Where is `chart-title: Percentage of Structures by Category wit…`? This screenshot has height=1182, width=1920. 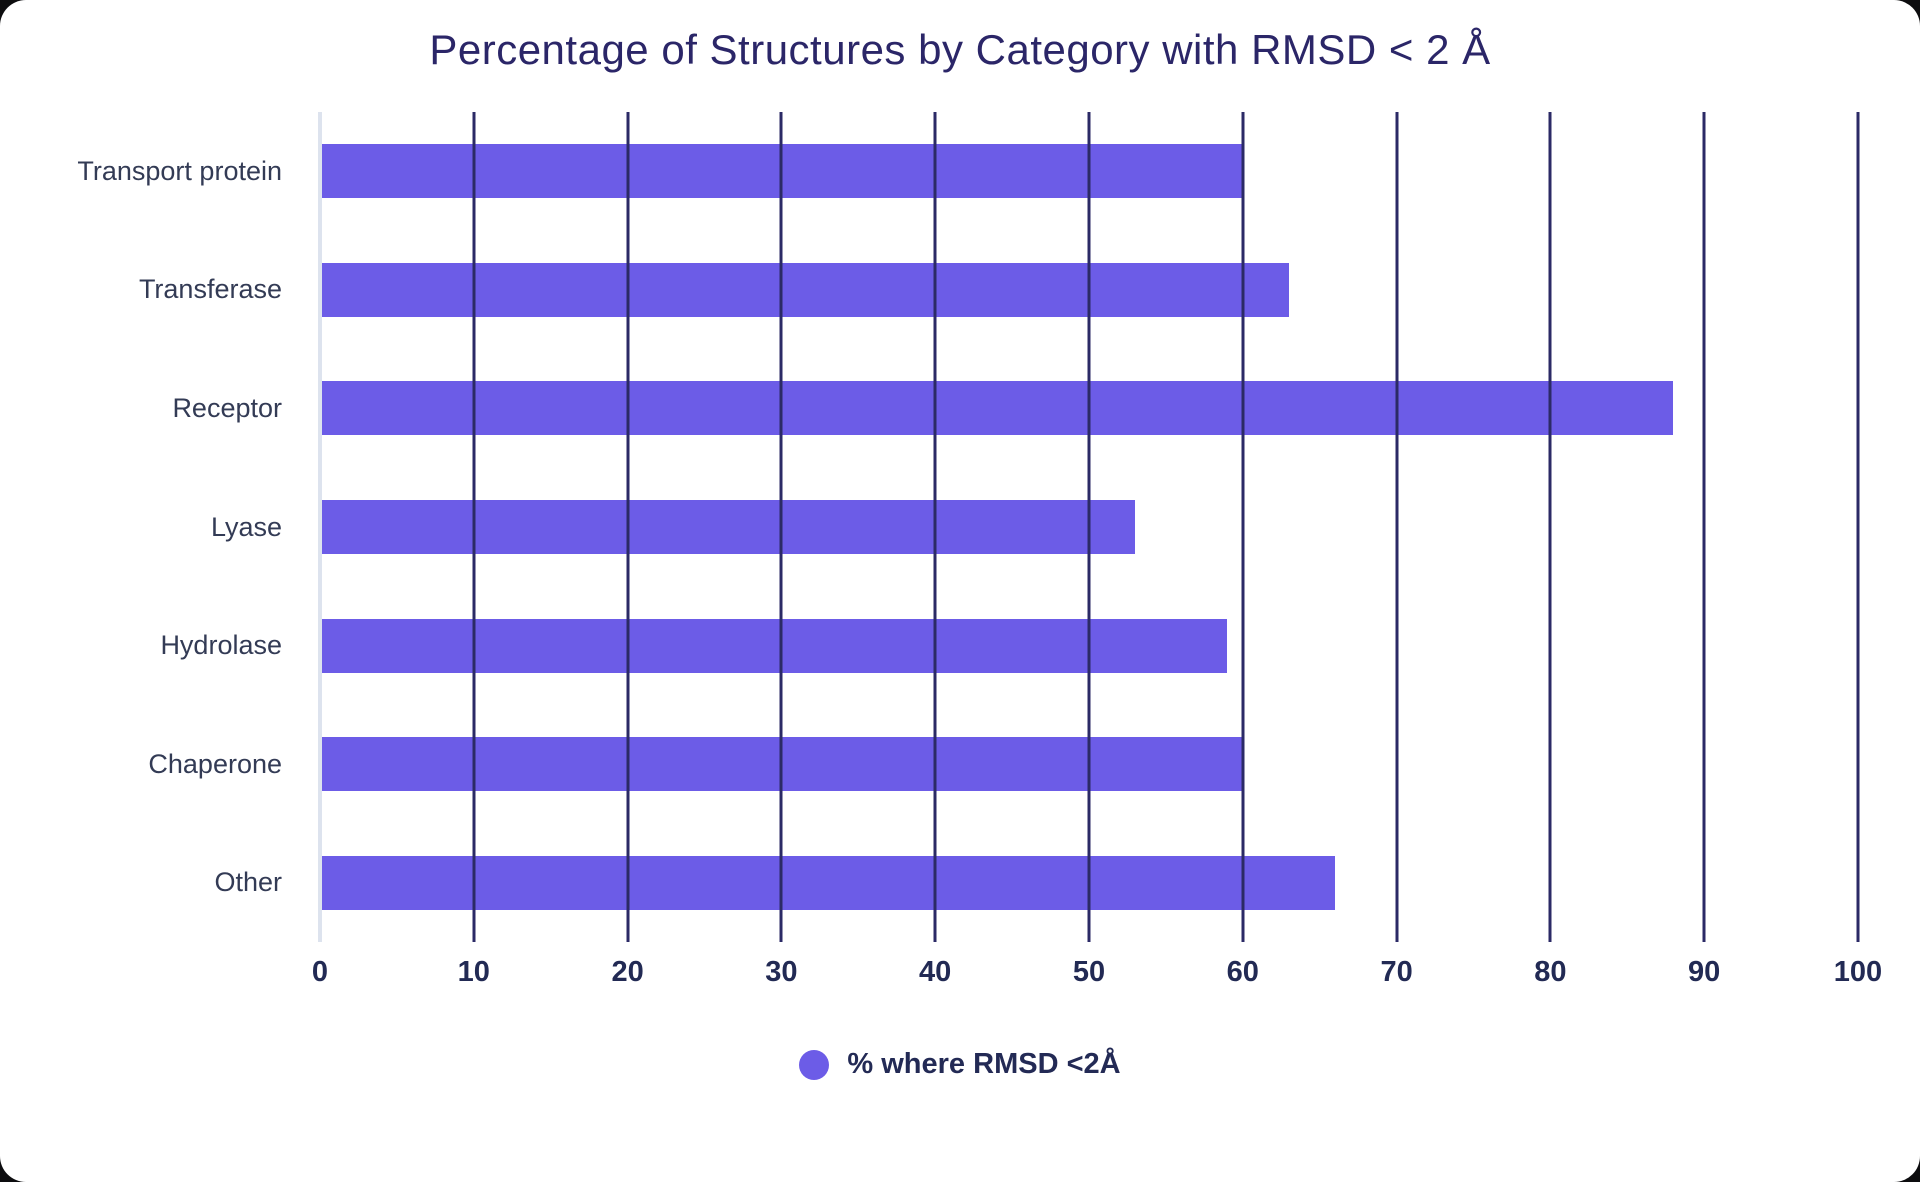
chart-title: Percentage of Structures by Category wit… is located at coordinates (960, 49).